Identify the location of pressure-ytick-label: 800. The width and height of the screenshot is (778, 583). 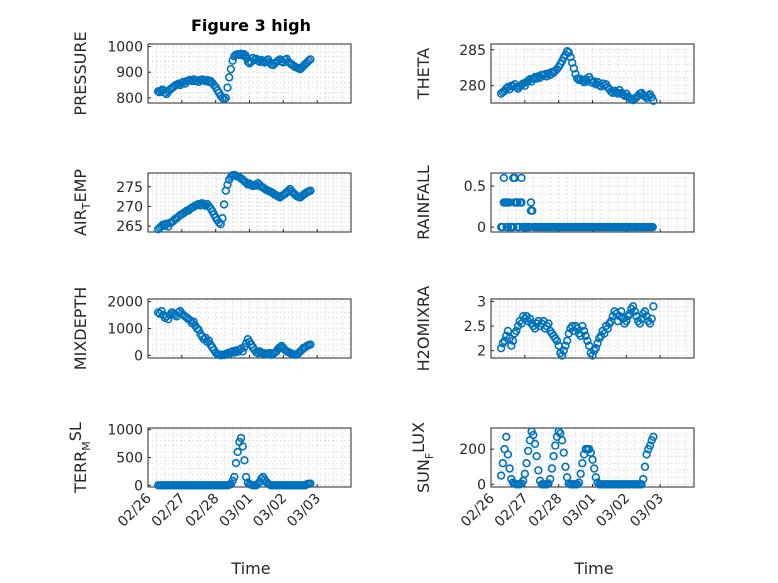
(129, 99).